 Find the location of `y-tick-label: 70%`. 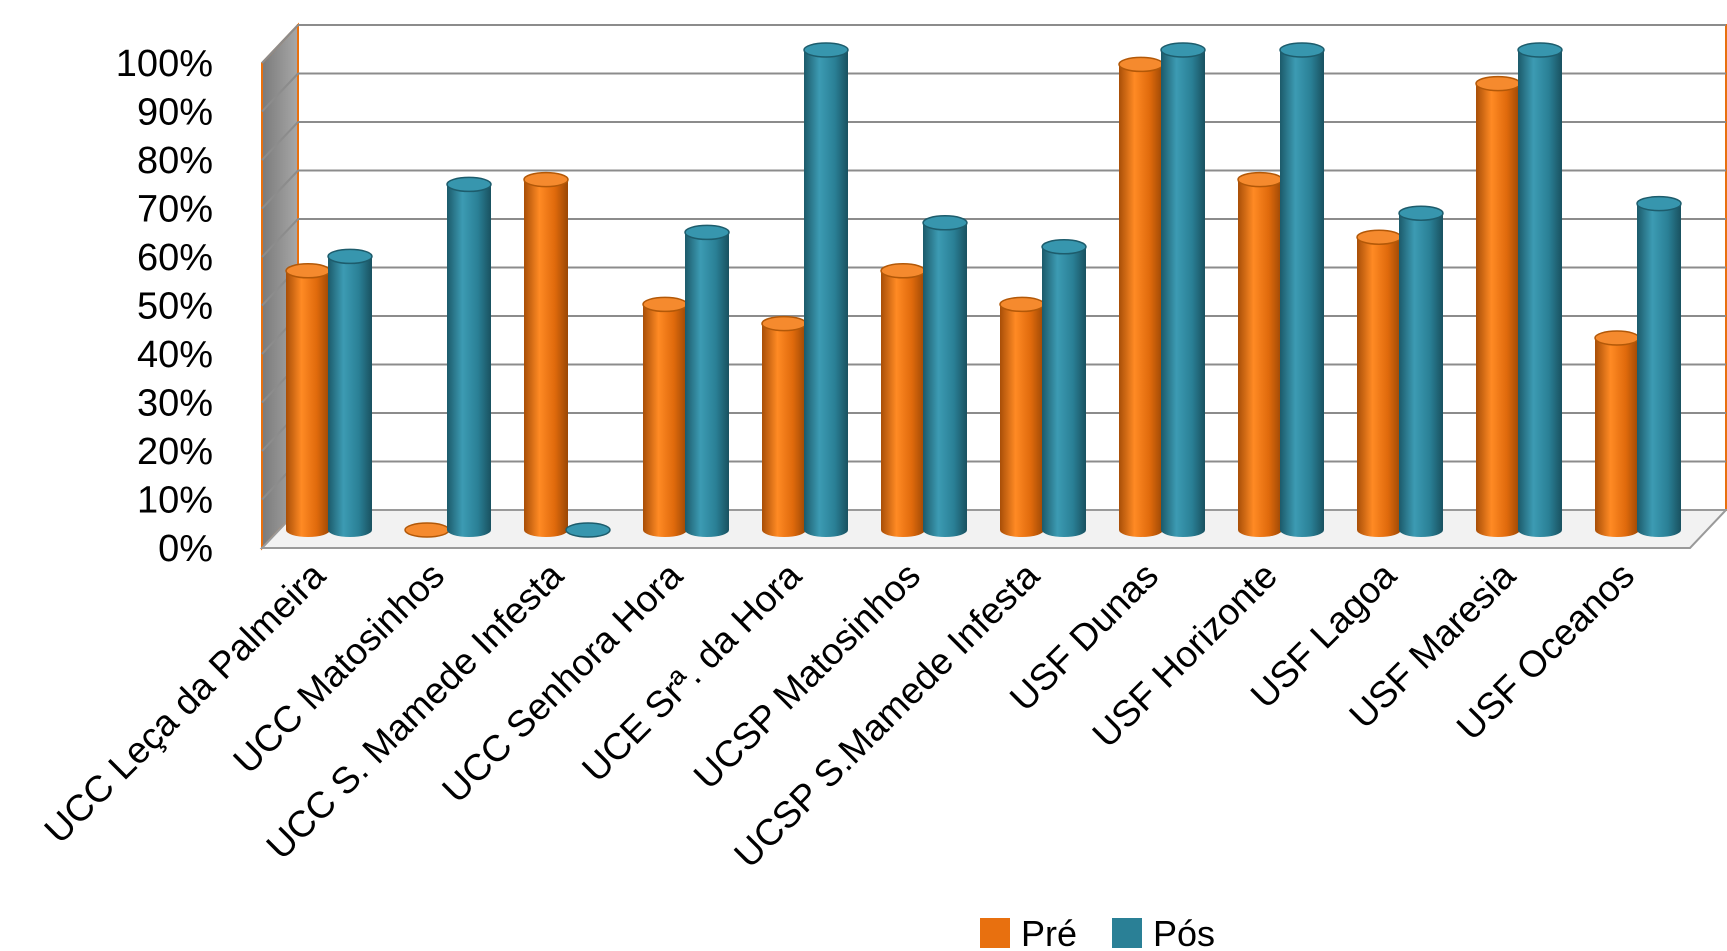

y-tick-label: 70% is located at coordinates (175, 210).